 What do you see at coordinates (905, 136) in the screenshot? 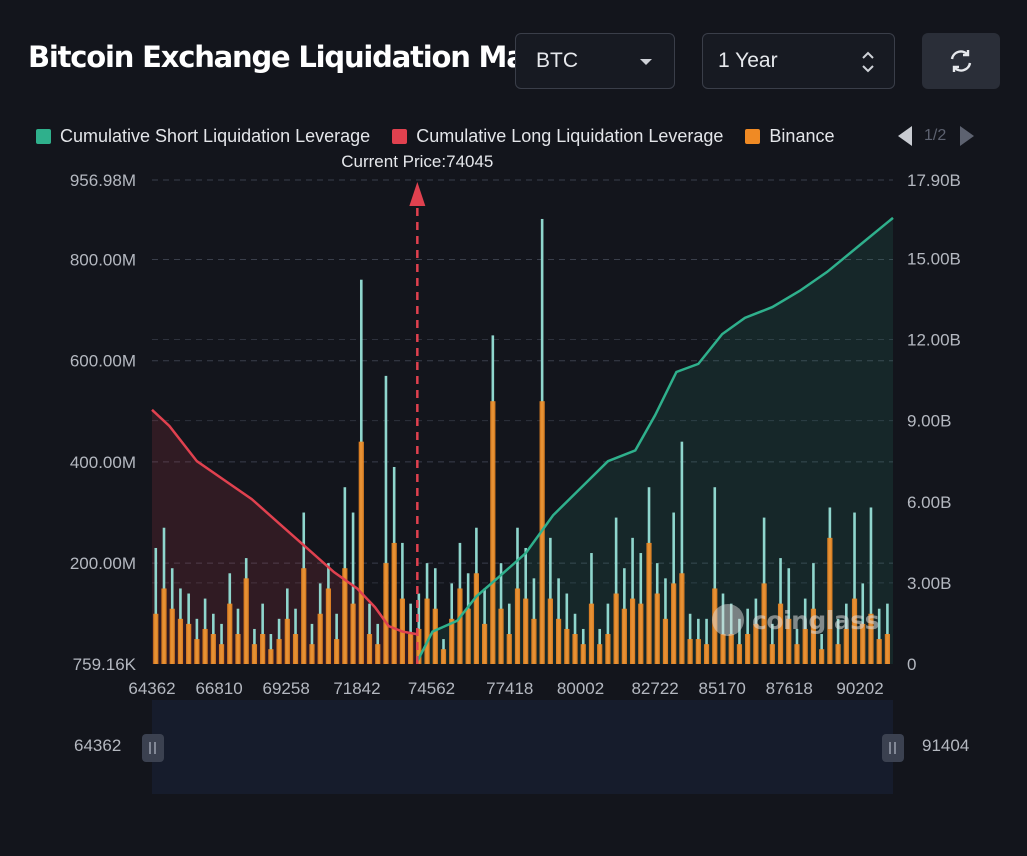
I see `legend-prev-icon` at bounding box center [905, 136].